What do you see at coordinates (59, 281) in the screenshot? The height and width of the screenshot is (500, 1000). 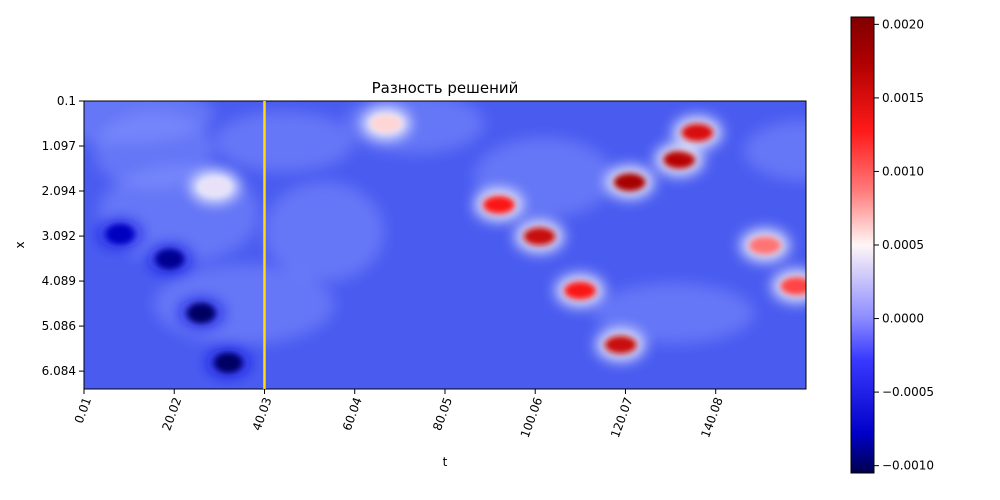 I see `y-tick-label: 4.089` at bounding box center [59, 281].